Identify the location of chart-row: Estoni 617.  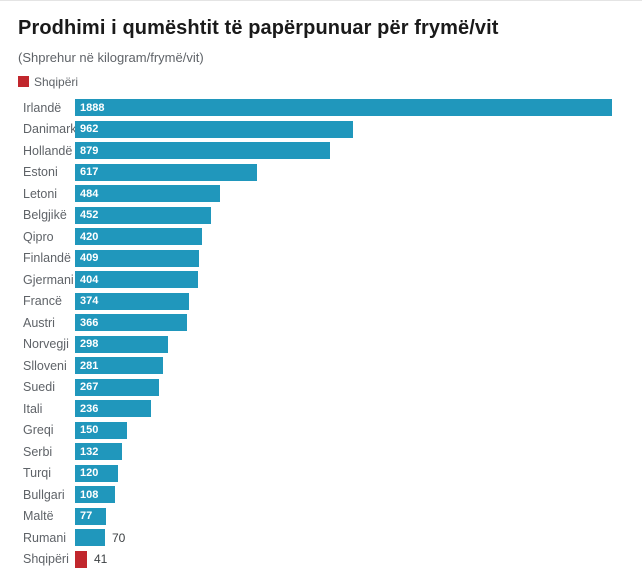
(321, 173).